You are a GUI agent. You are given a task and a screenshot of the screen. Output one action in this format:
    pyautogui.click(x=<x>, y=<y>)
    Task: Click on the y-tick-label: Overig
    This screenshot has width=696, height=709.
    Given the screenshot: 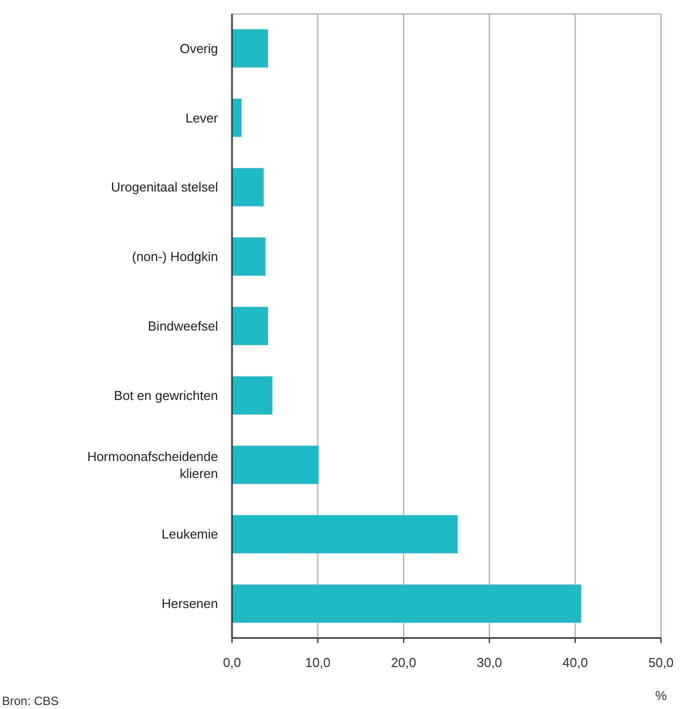 What is the action you would take?
    pyautogui.click(x=199, y=48)
    